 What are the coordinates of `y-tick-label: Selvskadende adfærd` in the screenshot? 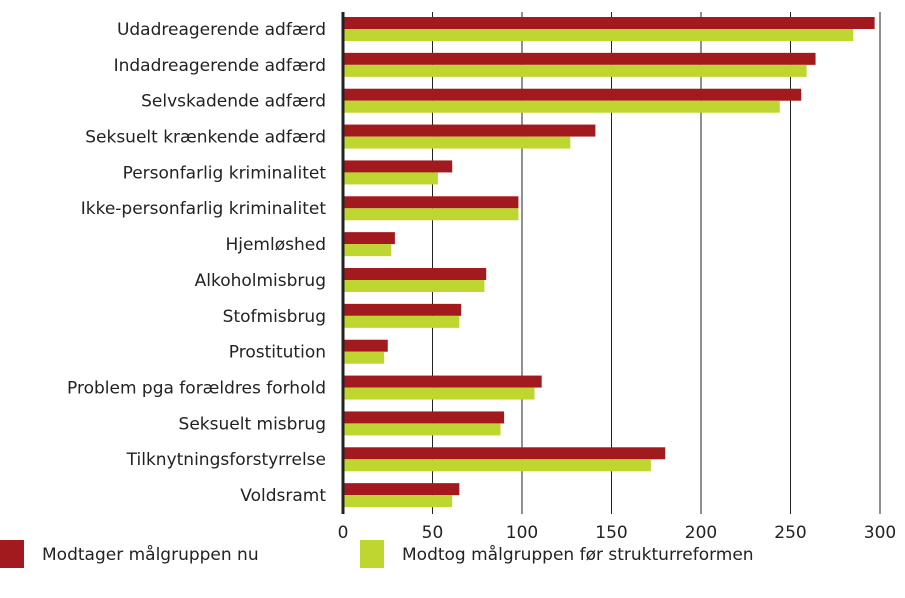 It's located at (233, 102).